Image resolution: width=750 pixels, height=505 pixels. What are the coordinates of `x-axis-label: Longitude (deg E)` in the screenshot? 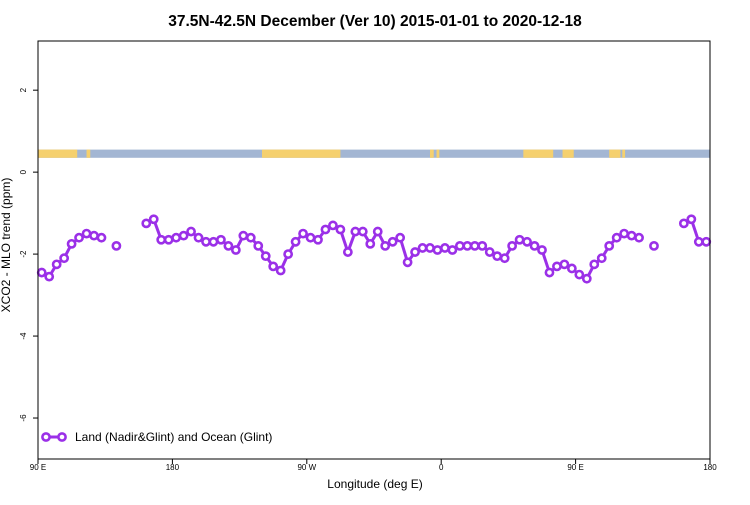 It's located at (374, 484).